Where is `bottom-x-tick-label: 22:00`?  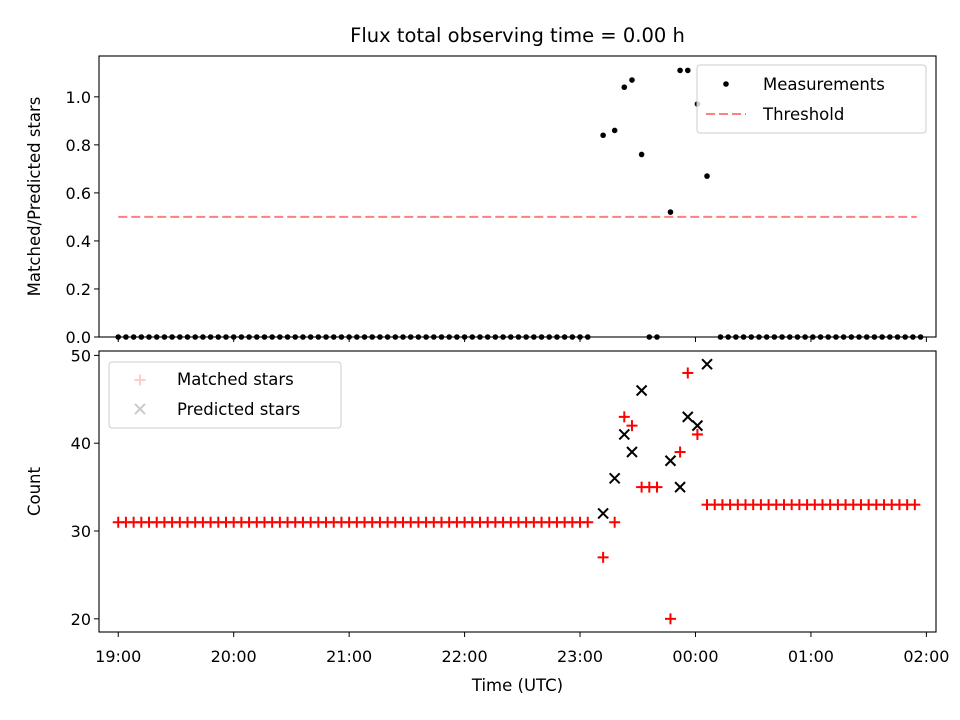
bottom-x-tick-label: 22:00 is located at coordinates (465, 656).